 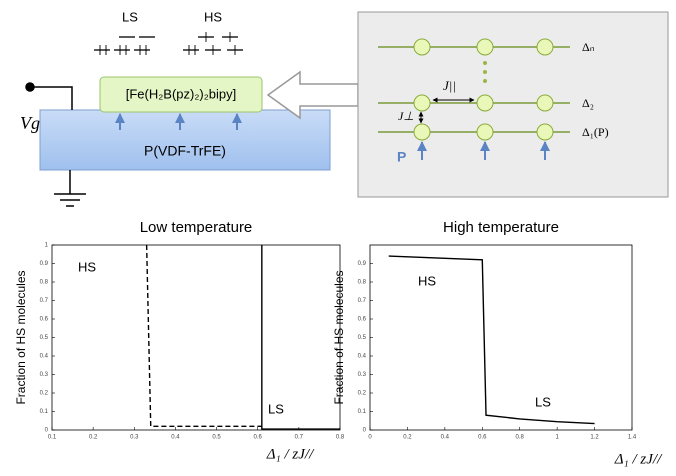 What do you see at coordinates (557, 438) in the screenshot?
I see `x-tick-label: 1` at bounding box center [557, 438].